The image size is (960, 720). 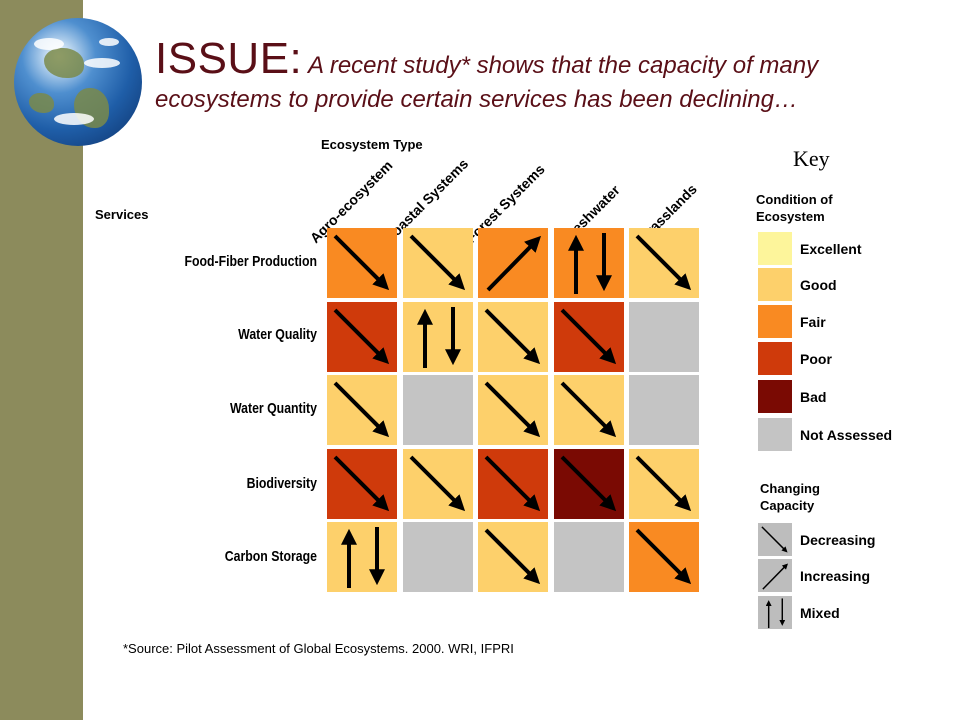 What do you see at coordinates (790, 497) in the screenshot?
I see `capacity-heading: Changing Capacity` at bounding box center [790, 497].